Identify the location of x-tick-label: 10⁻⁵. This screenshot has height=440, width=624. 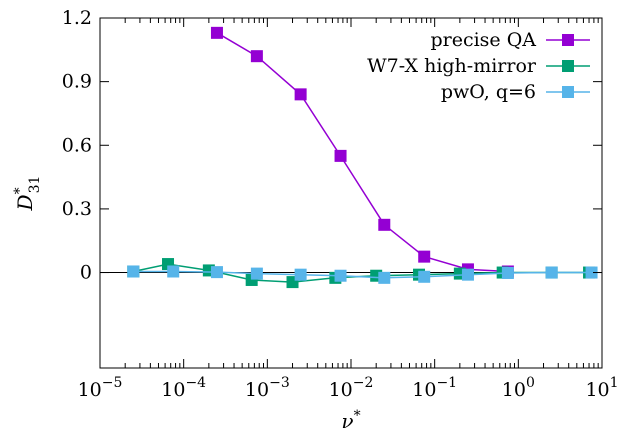
(100, 388).